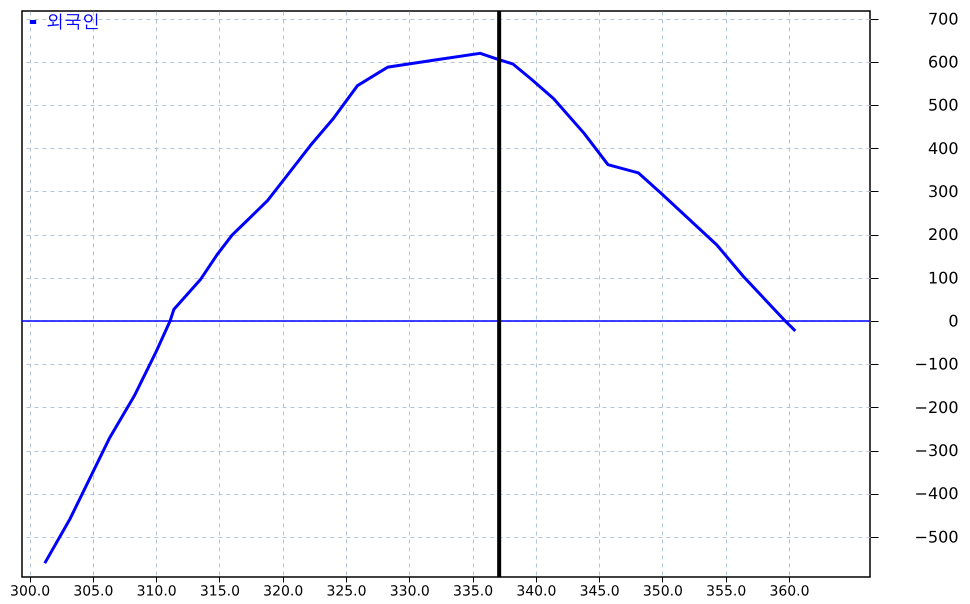 The width and height of the screenshot is (970, 604). Describe the element at coordinates (410, 592) in the screenshot. I see `x-tick-label: 330.0` at that location.